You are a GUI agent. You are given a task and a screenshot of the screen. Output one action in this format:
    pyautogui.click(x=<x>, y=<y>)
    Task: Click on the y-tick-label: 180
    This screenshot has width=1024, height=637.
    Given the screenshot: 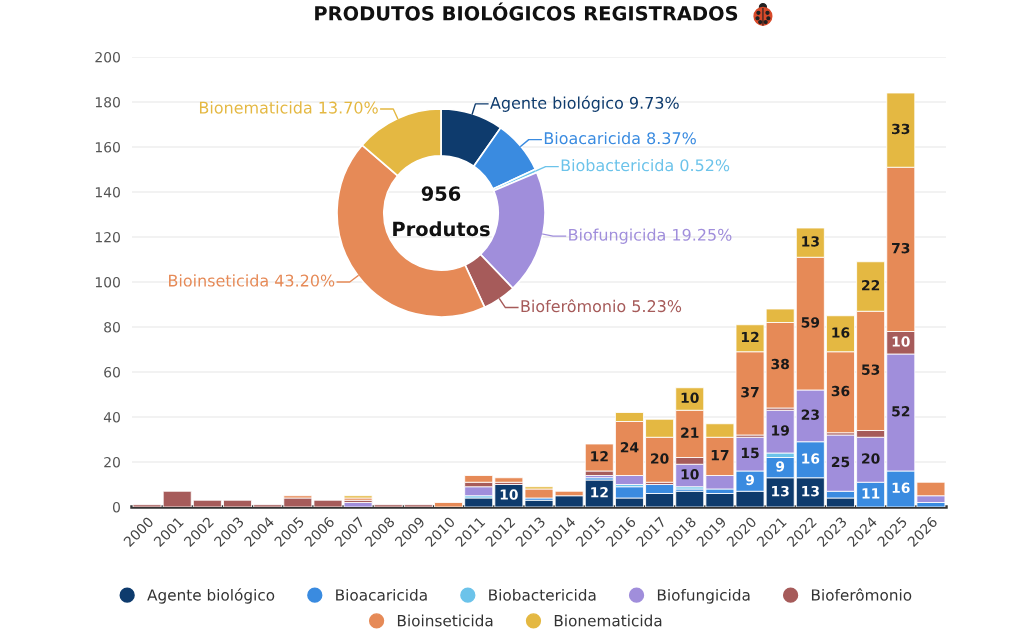 What is the action you would take?
    pyautogui.click(x=107, y=102)
    